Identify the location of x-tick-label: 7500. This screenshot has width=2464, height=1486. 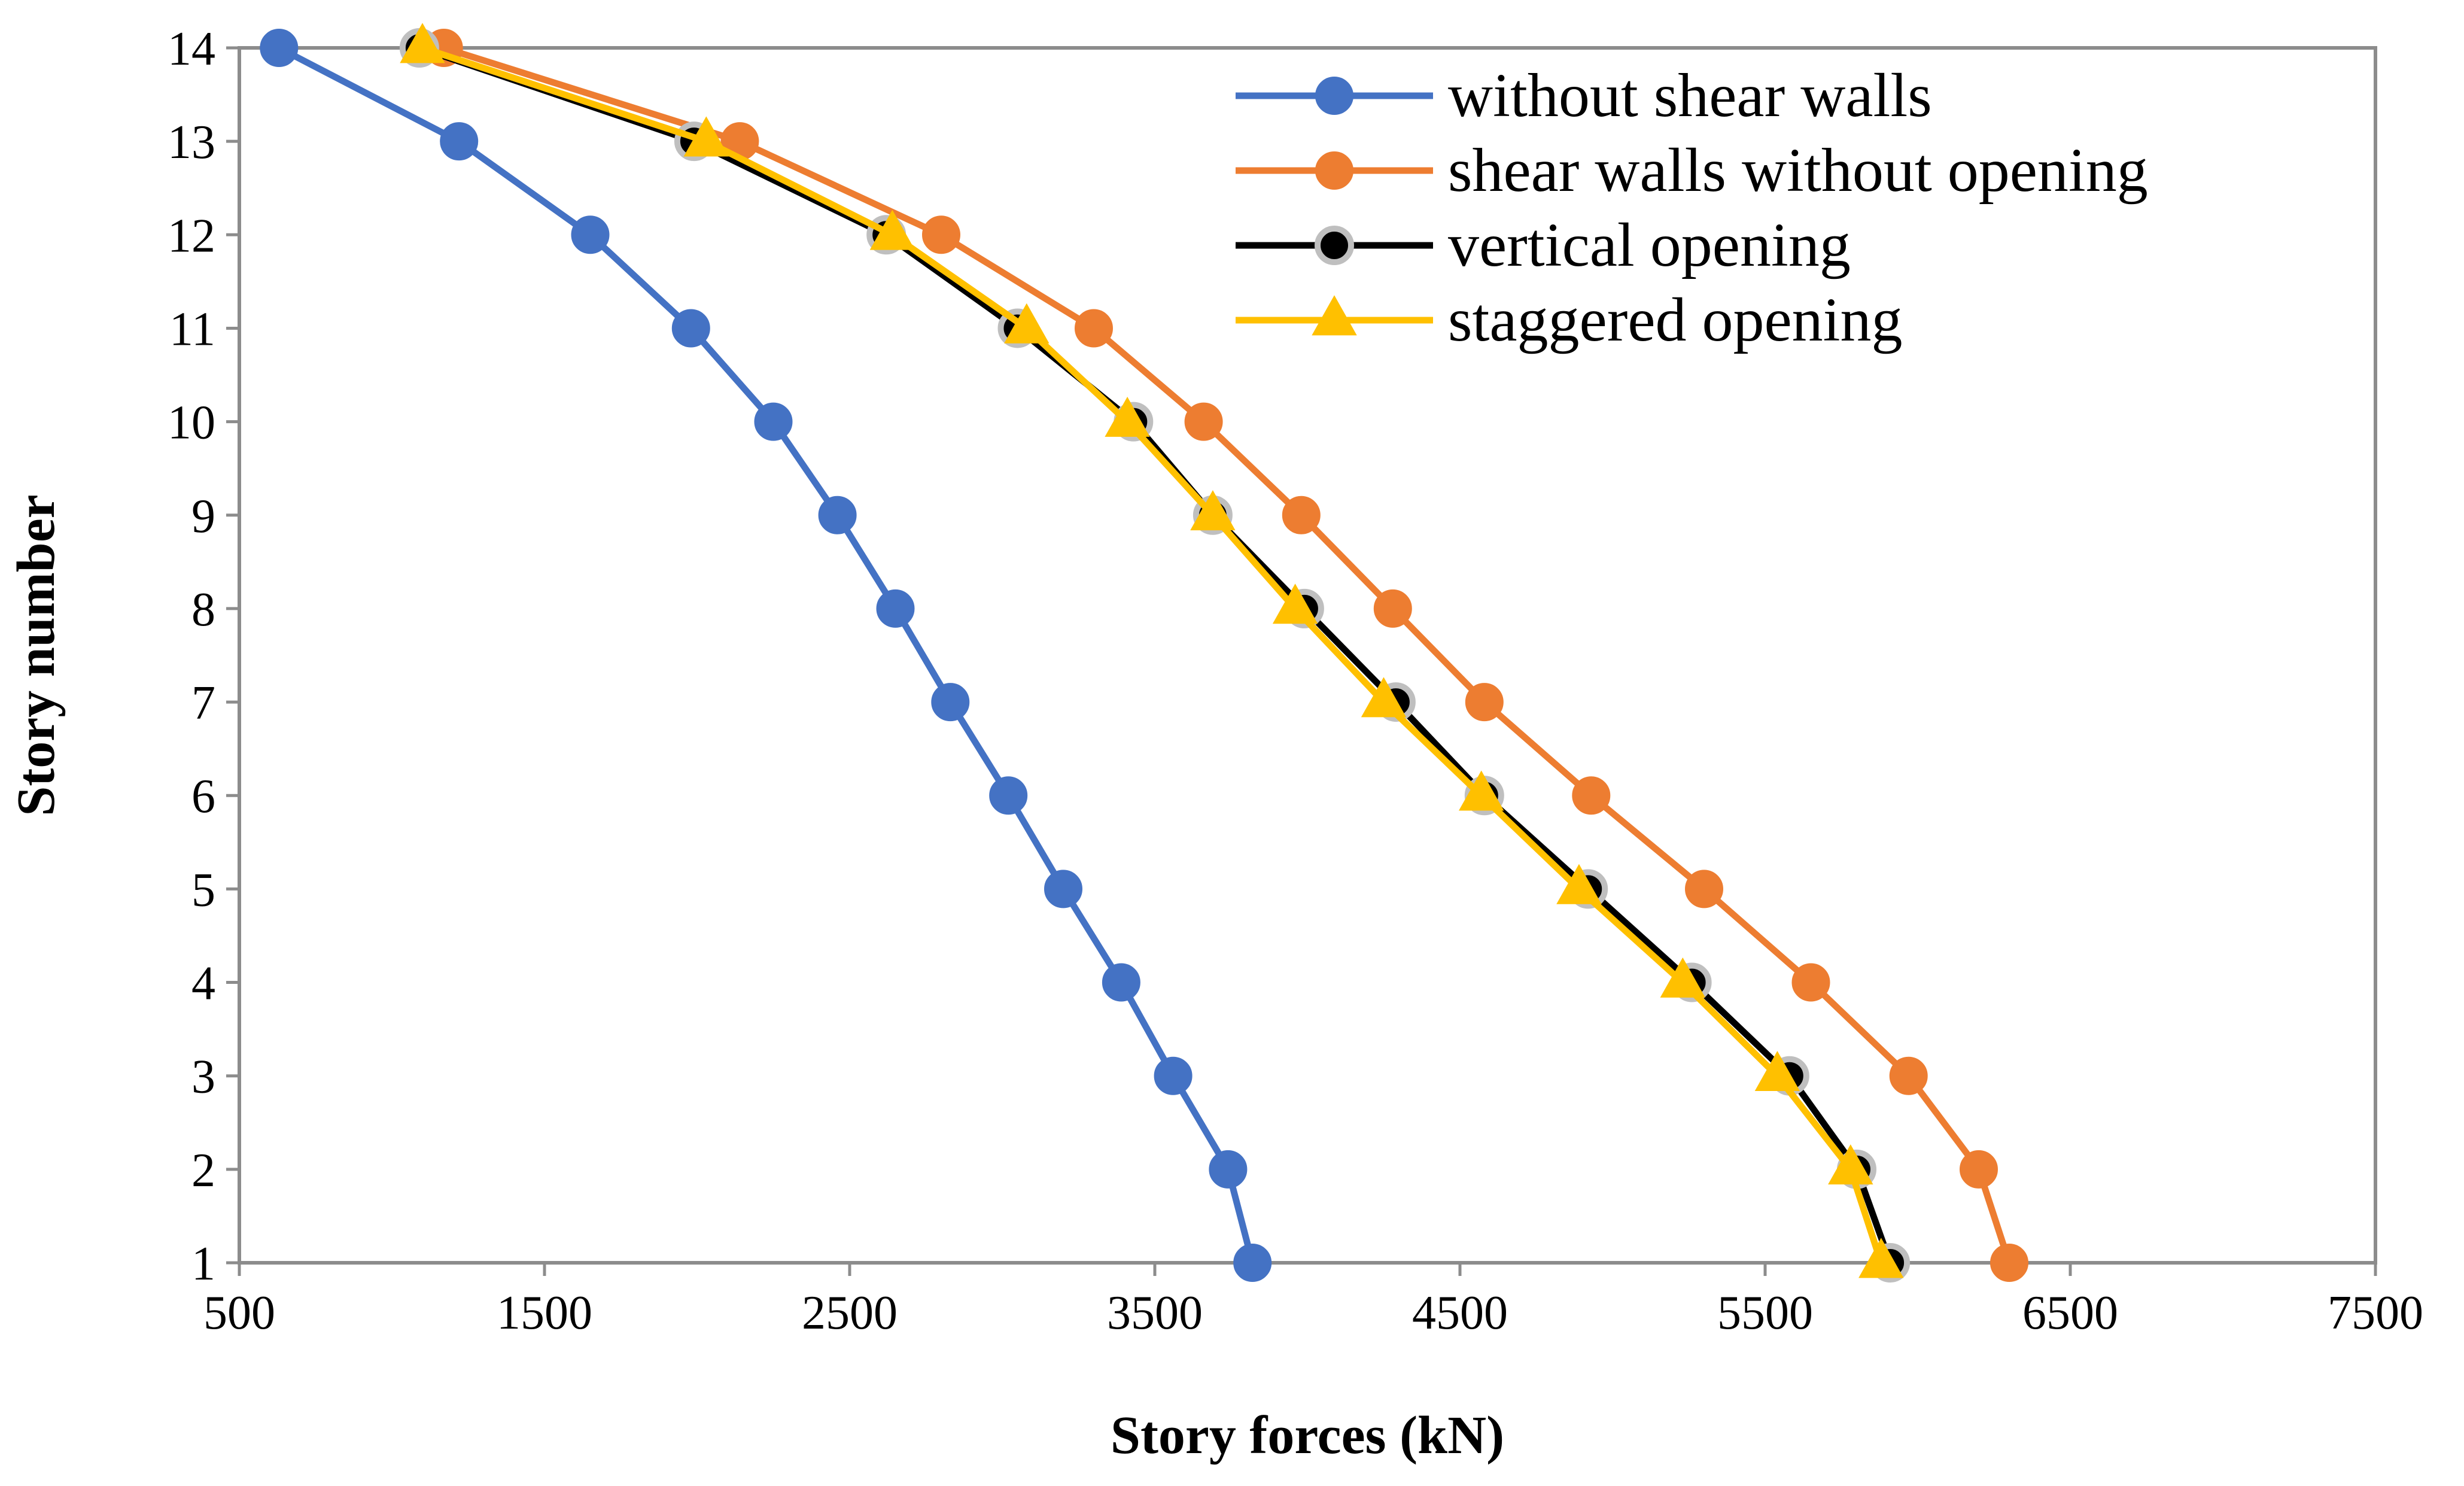
(2376, 1313).